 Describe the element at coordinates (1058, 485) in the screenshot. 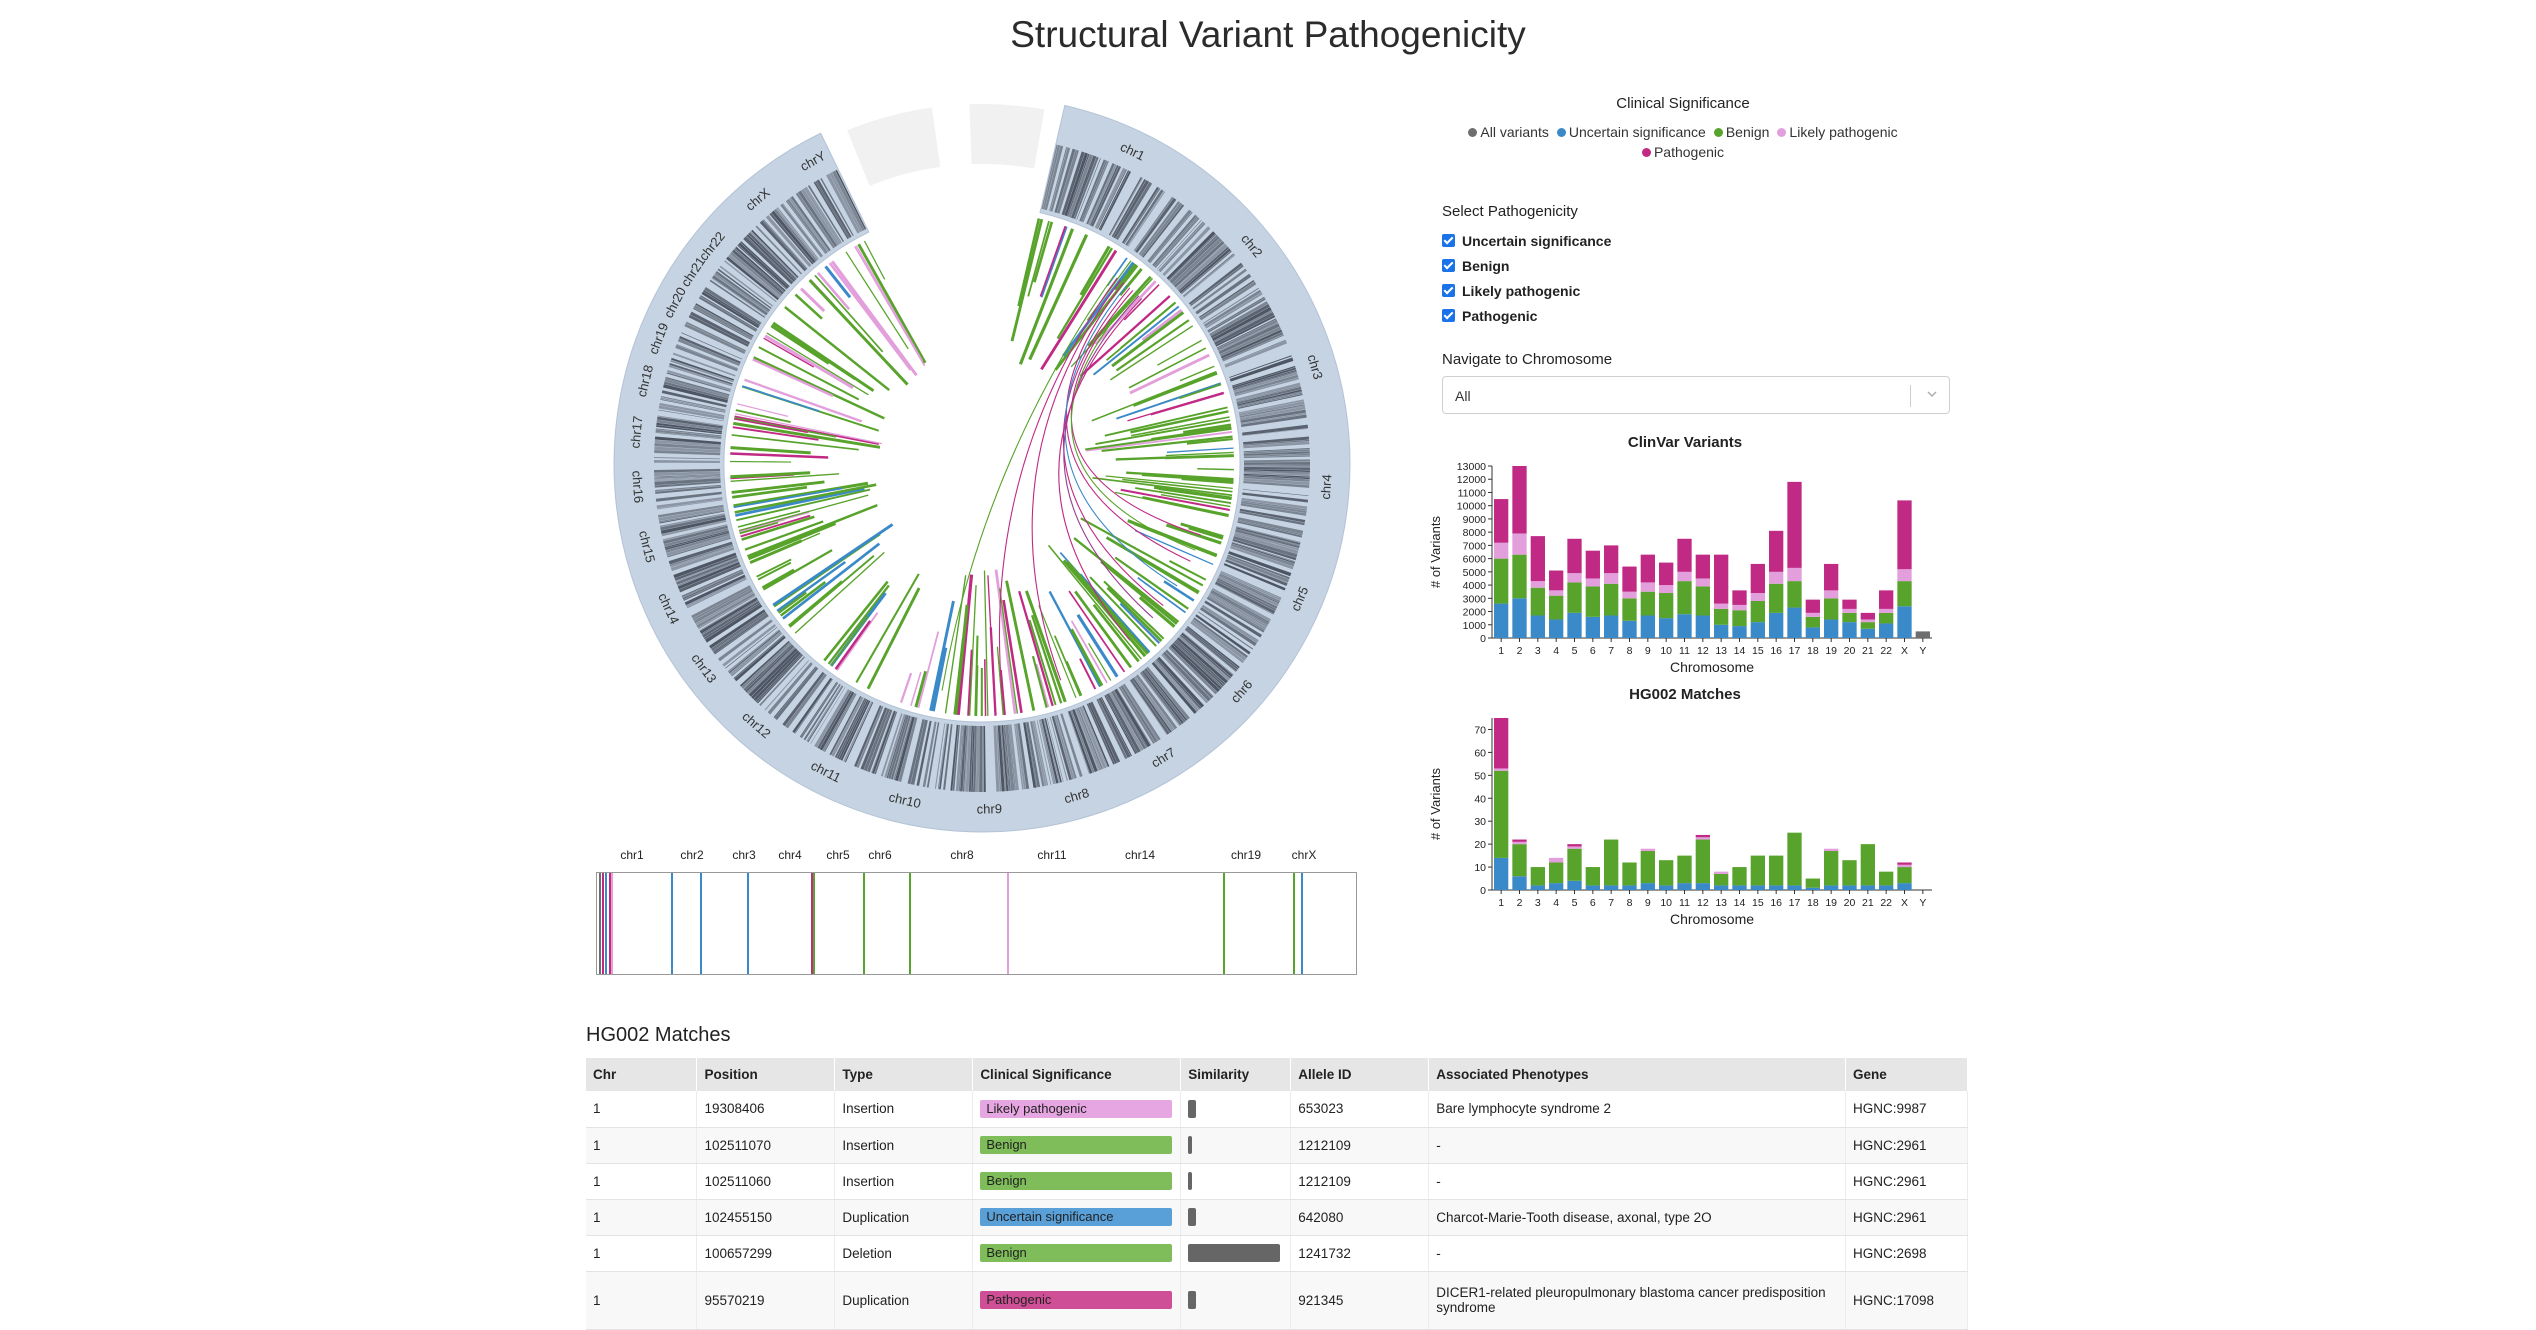

I see `translocation-arc` at that location.